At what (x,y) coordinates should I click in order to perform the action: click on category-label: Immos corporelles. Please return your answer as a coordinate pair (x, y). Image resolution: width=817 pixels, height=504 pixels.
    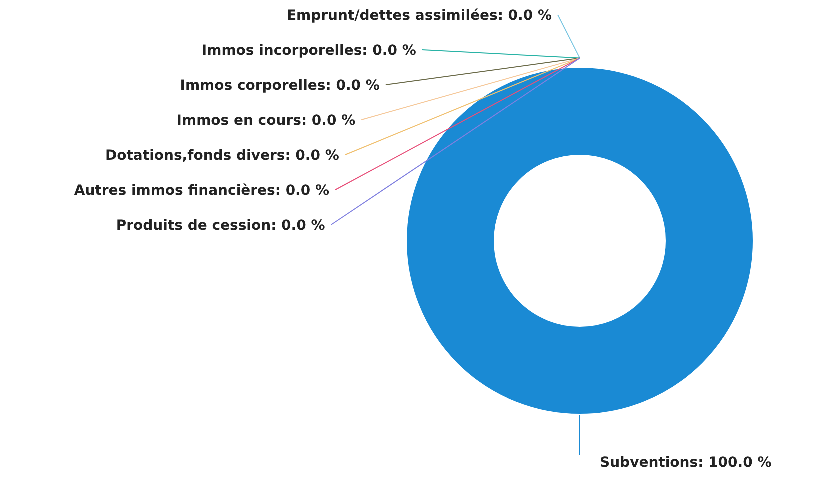
    Looking at the image, I should click on (253, 86).